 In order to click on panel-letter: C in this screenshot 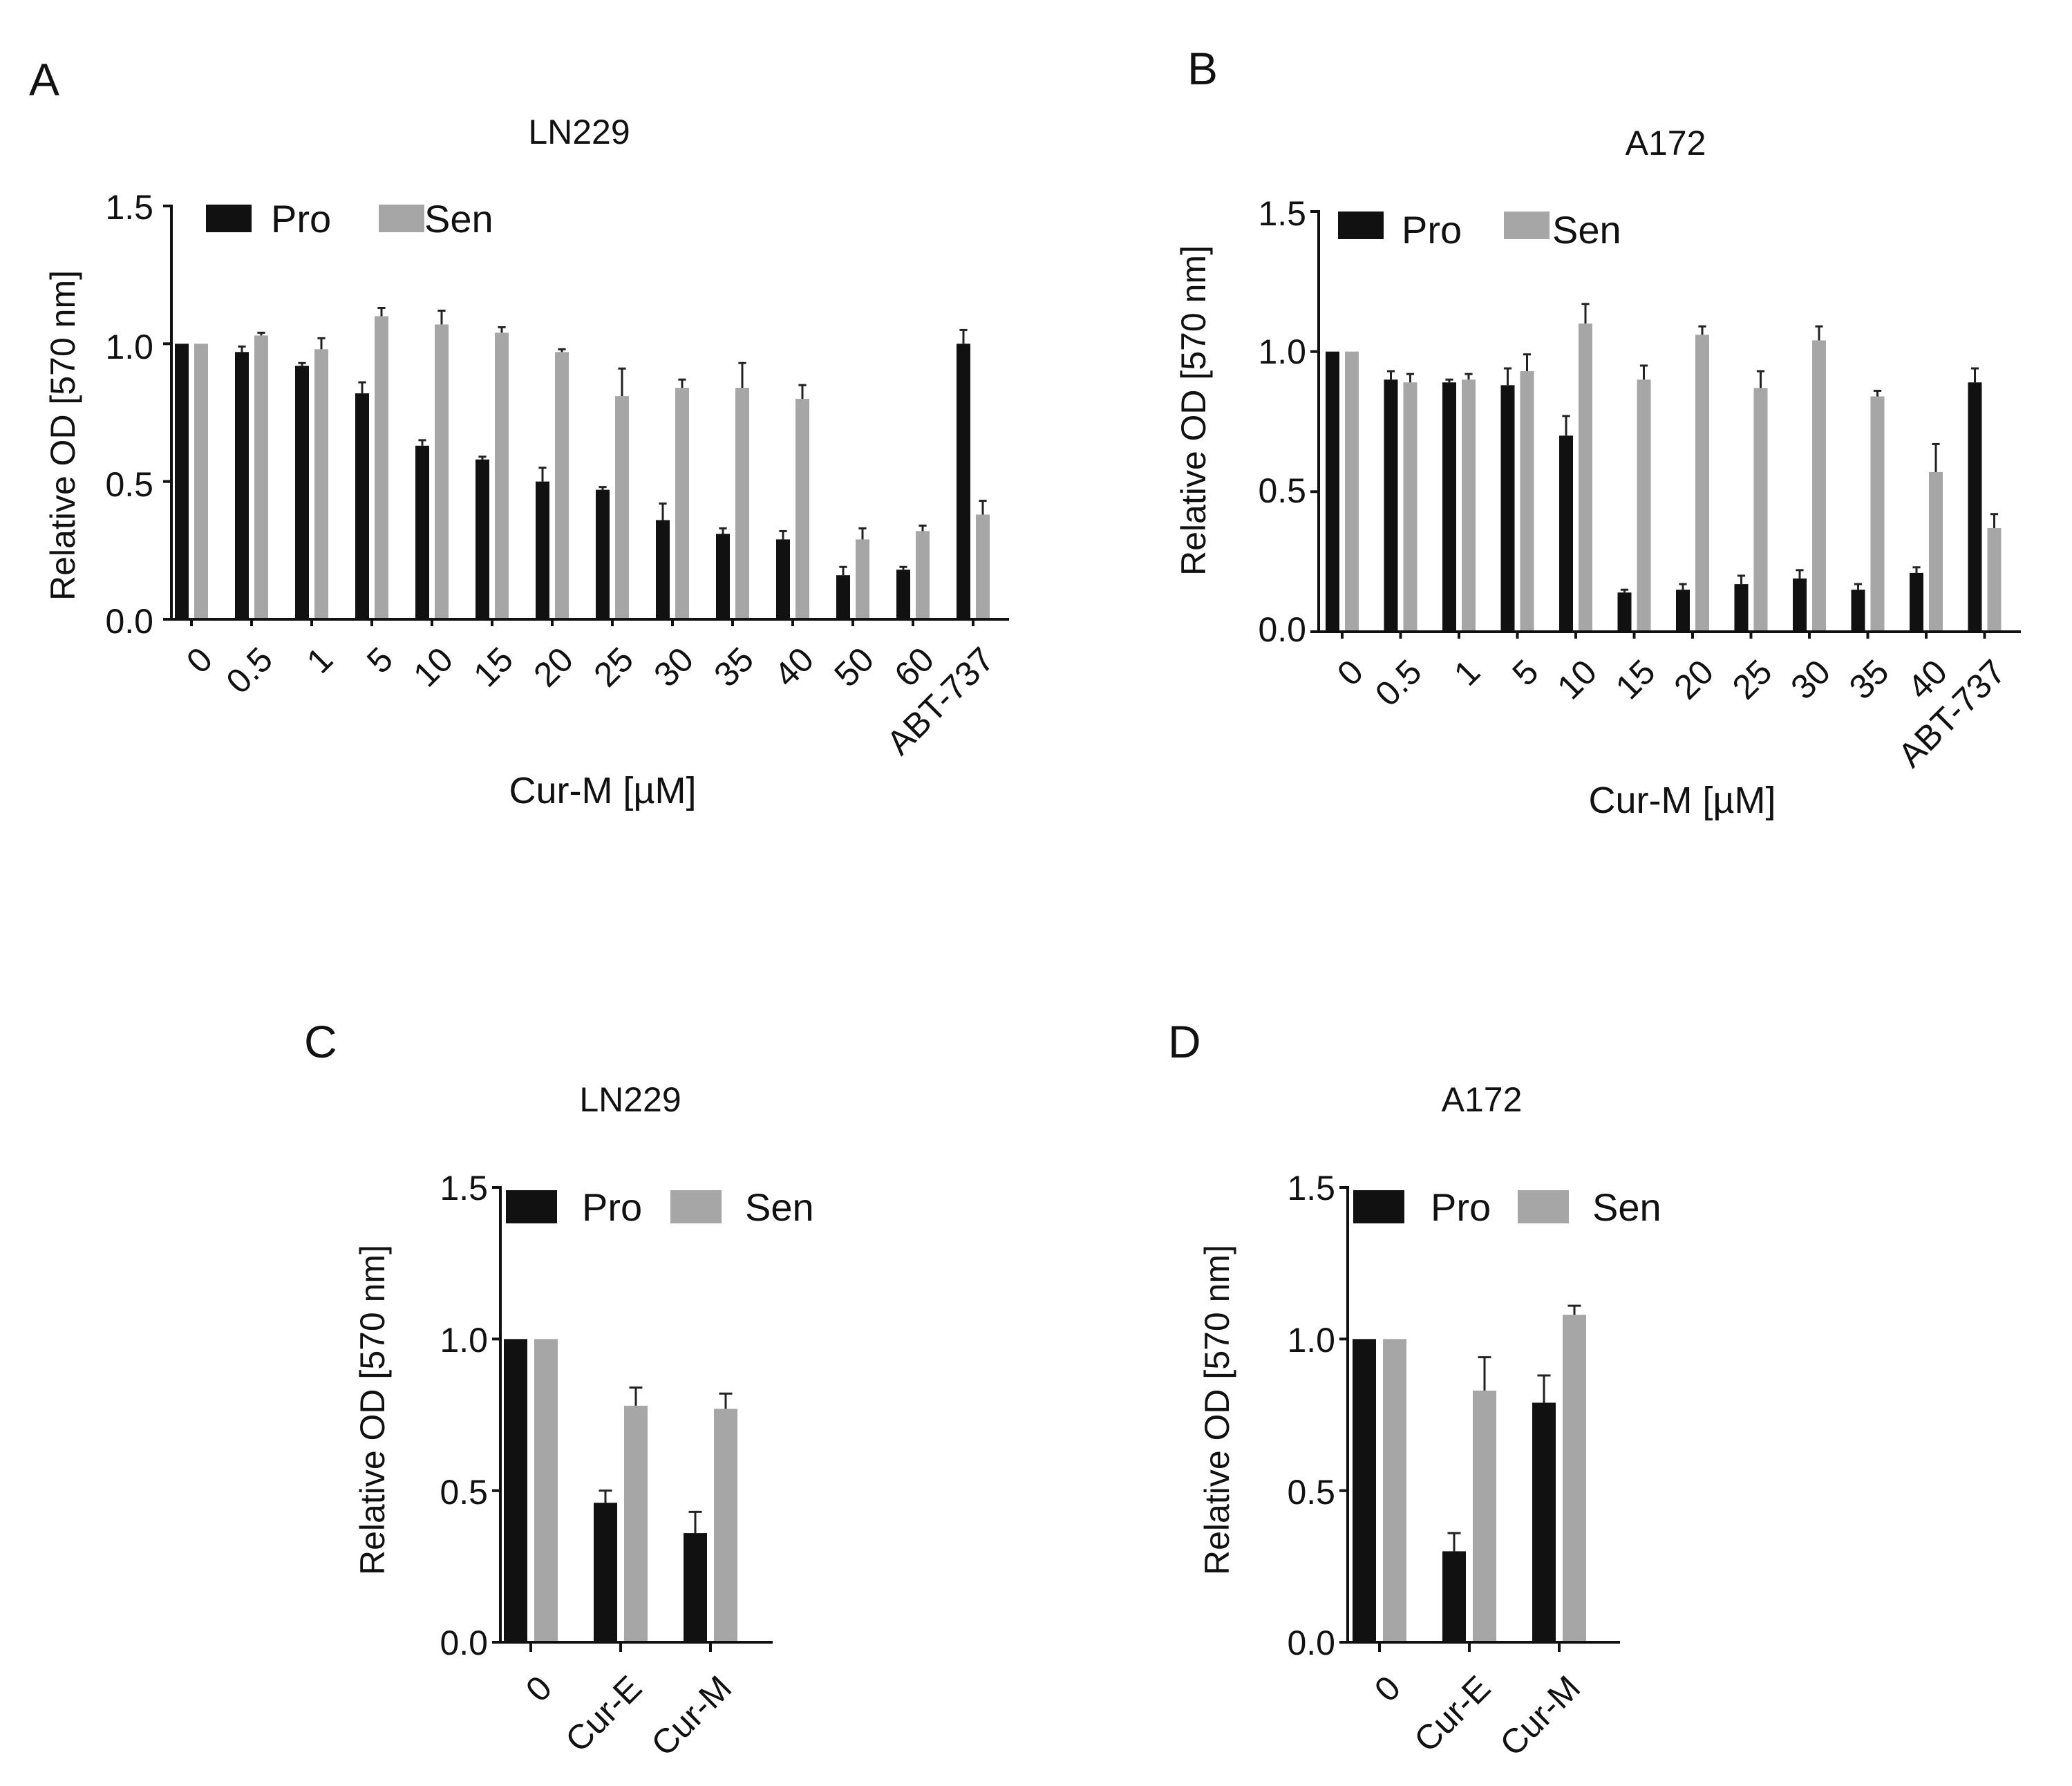, I will do `click(320, 1041)`.